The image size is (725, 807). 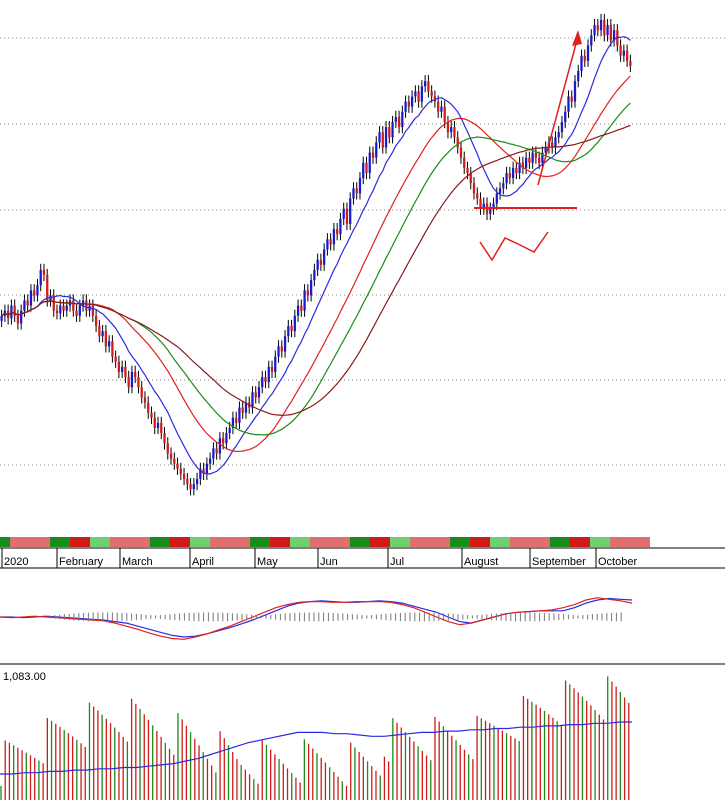 What do you see at coordinates (24, 677) in the screenshot?
I see `volume-y-tick-label: 1,083.00` at bounding box center [24, 677].